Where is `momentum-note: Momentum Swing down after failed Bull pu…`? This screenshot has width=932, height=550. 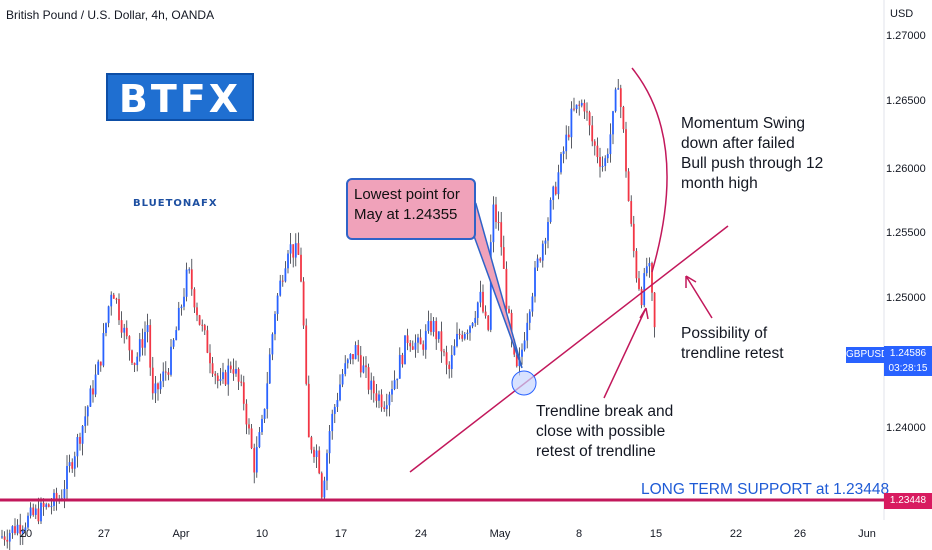
momentum-note: Momentum Swing down after failed Bull pu… is located at coordinates (752, 153).